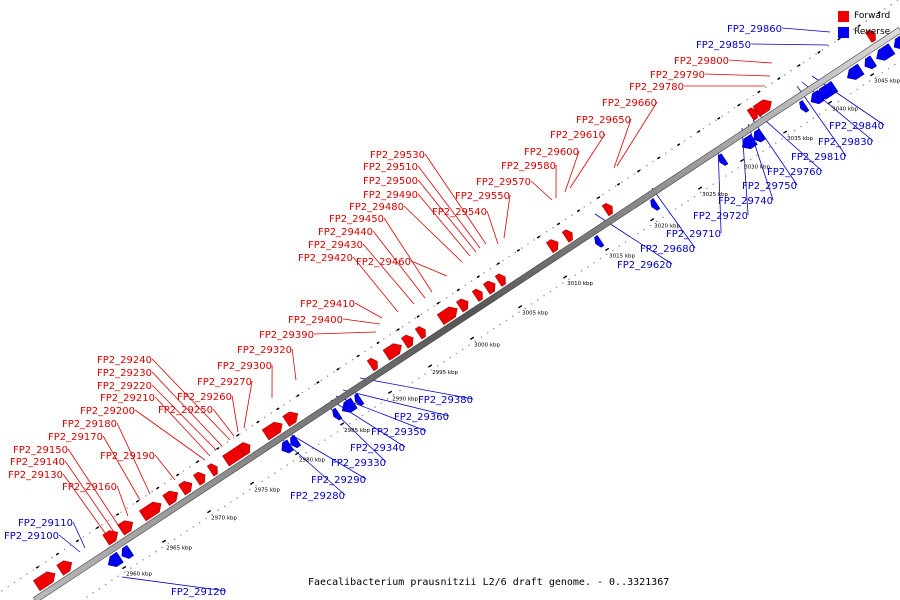 This screenshot has width=900, height=600. Describe the element at coordinates (127, 398) in the screenshot. I see `gene-label: FP2_29210` at that location.